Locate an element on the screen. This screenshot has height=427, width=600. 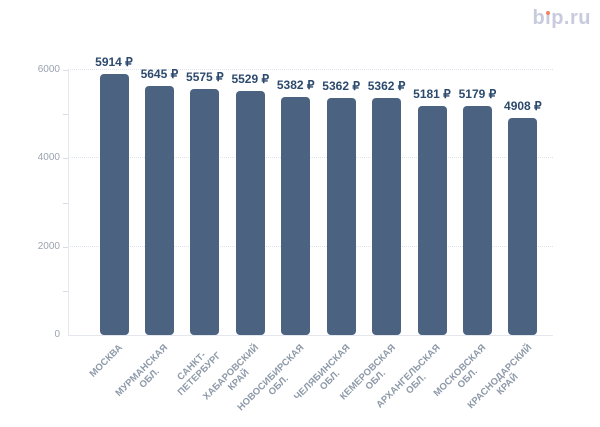
bip-logo-text: b is located at coordinates (539, 18).